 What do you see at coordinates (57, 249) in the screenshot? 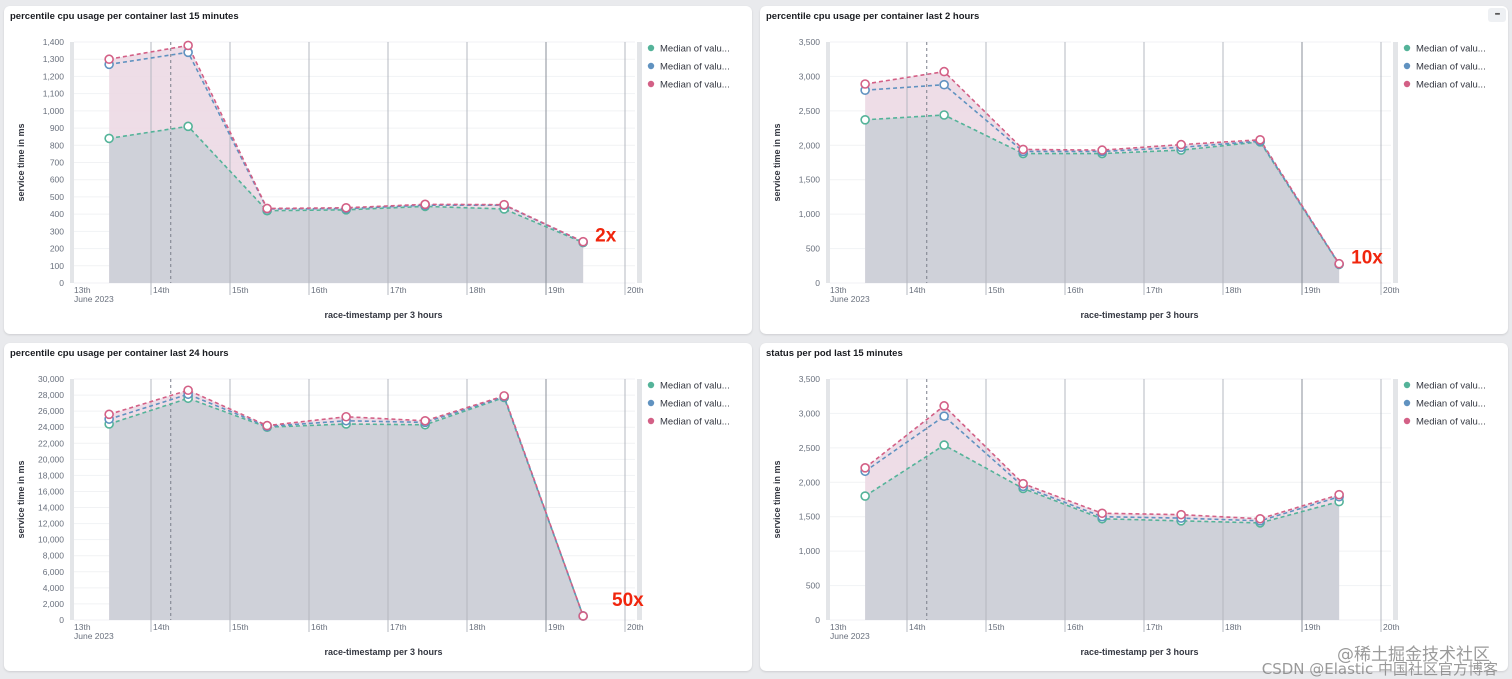
I see `y-tick-label: 200` at bounding box center [57, 249].